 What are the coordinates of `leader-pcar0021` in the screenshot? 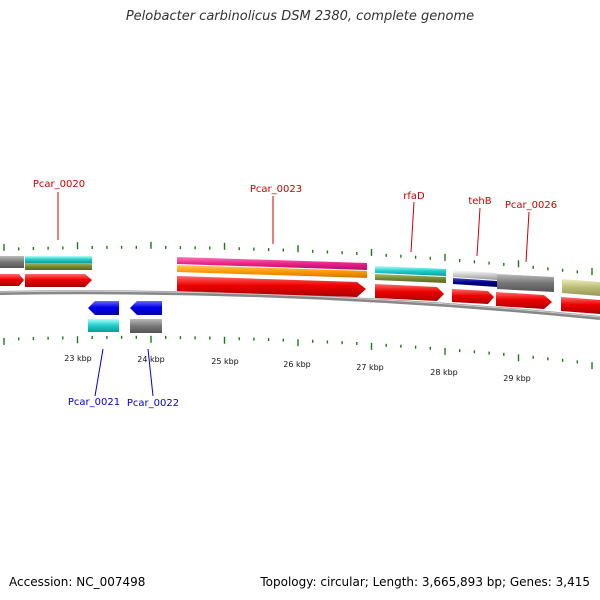 It's located at (99, 372).